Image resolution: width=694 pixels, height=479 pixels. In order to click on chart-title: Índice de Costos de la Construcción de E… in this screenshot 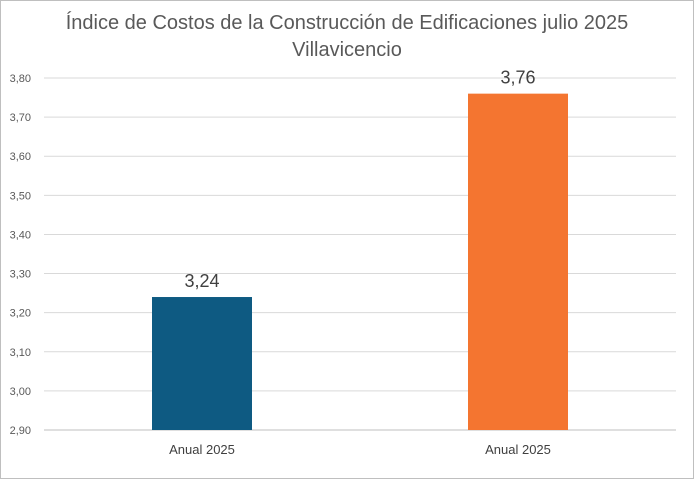, I will do `click(347, 23)`.